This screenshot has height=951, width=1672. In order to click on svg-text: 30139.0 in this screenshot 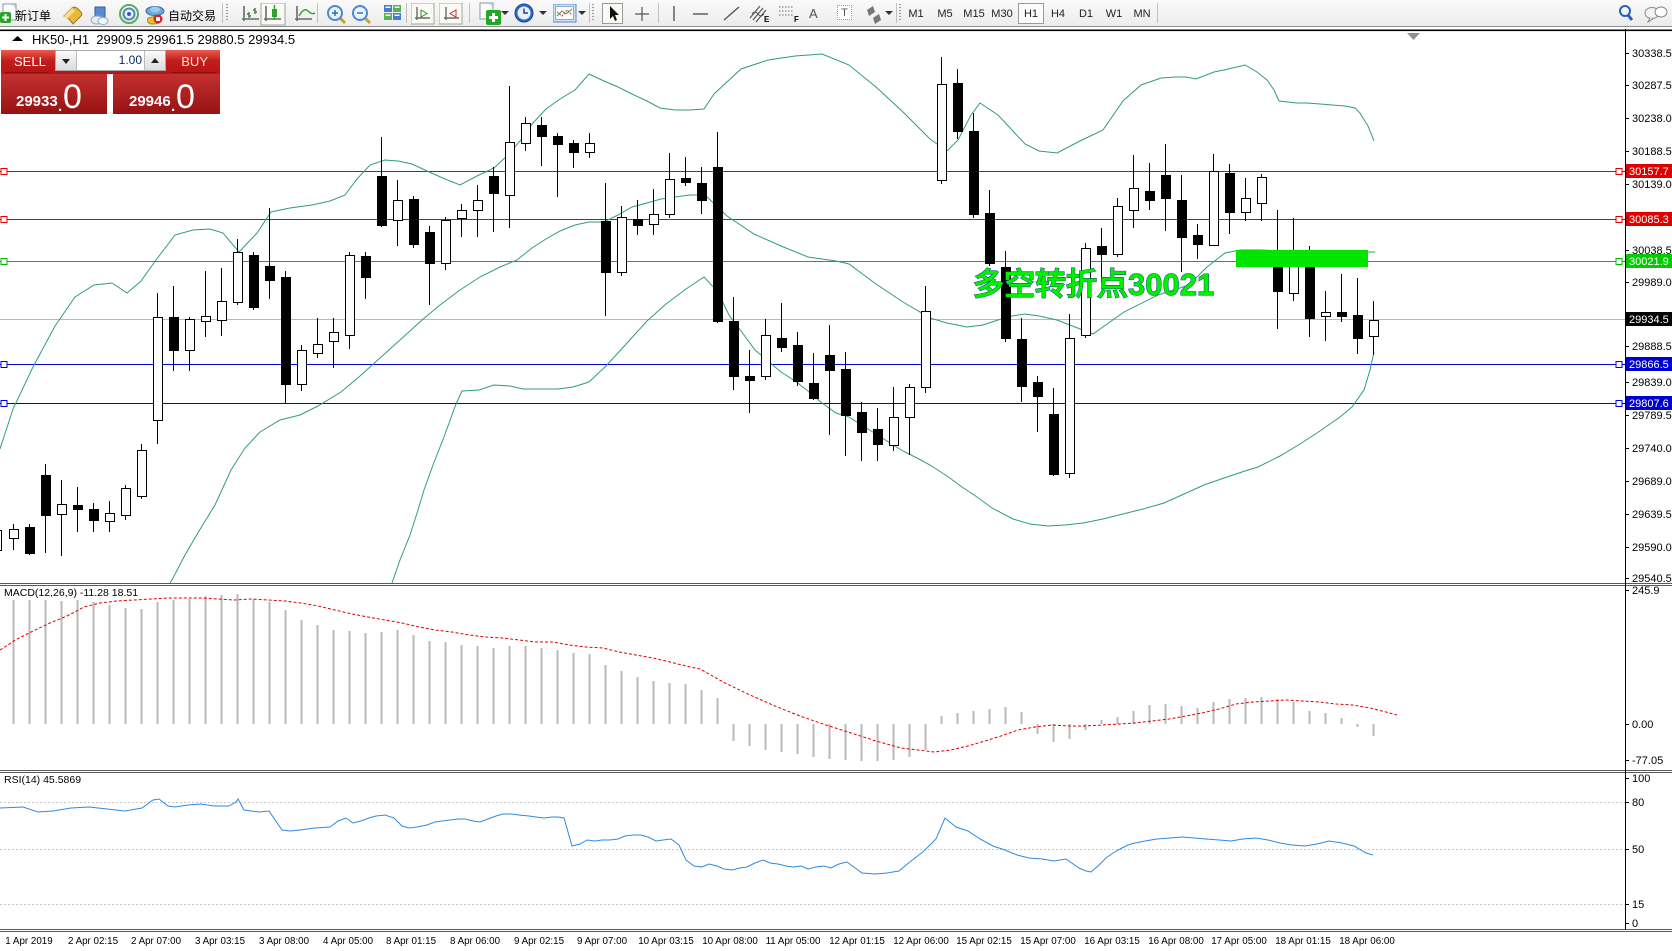, I will do `click(1652, 185)`.